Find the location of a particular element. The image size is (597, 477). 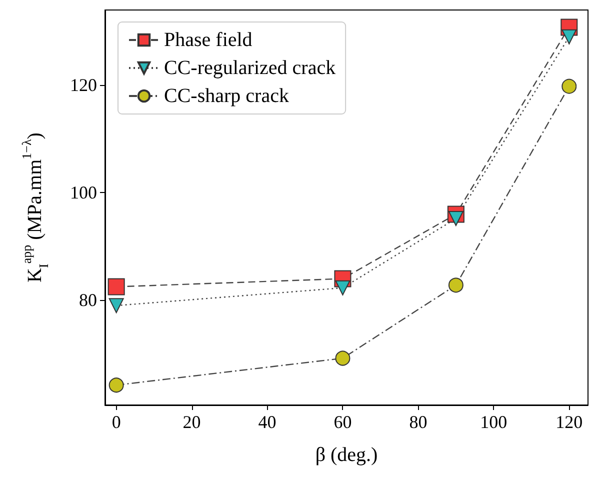

x-tick-label: 0 is located at coordinates (116, 422).